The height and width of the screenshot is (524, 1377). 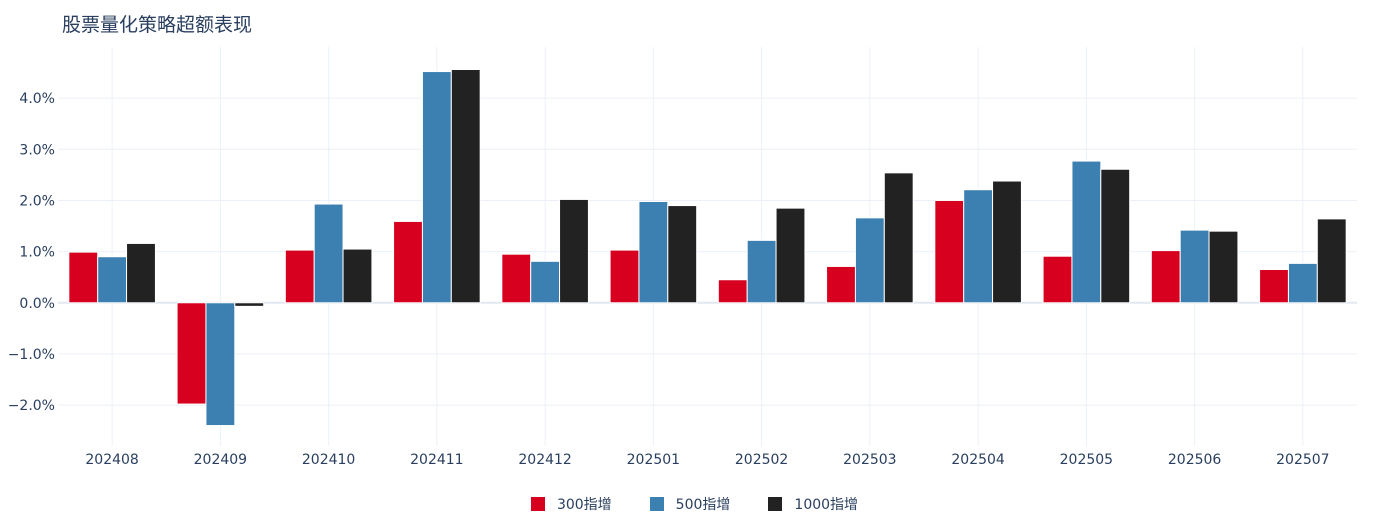 What do you see at coordinates (31, 406) in the screenshot?
I see `y-tick-label: −2.0%` at bounding box center [31, 406].